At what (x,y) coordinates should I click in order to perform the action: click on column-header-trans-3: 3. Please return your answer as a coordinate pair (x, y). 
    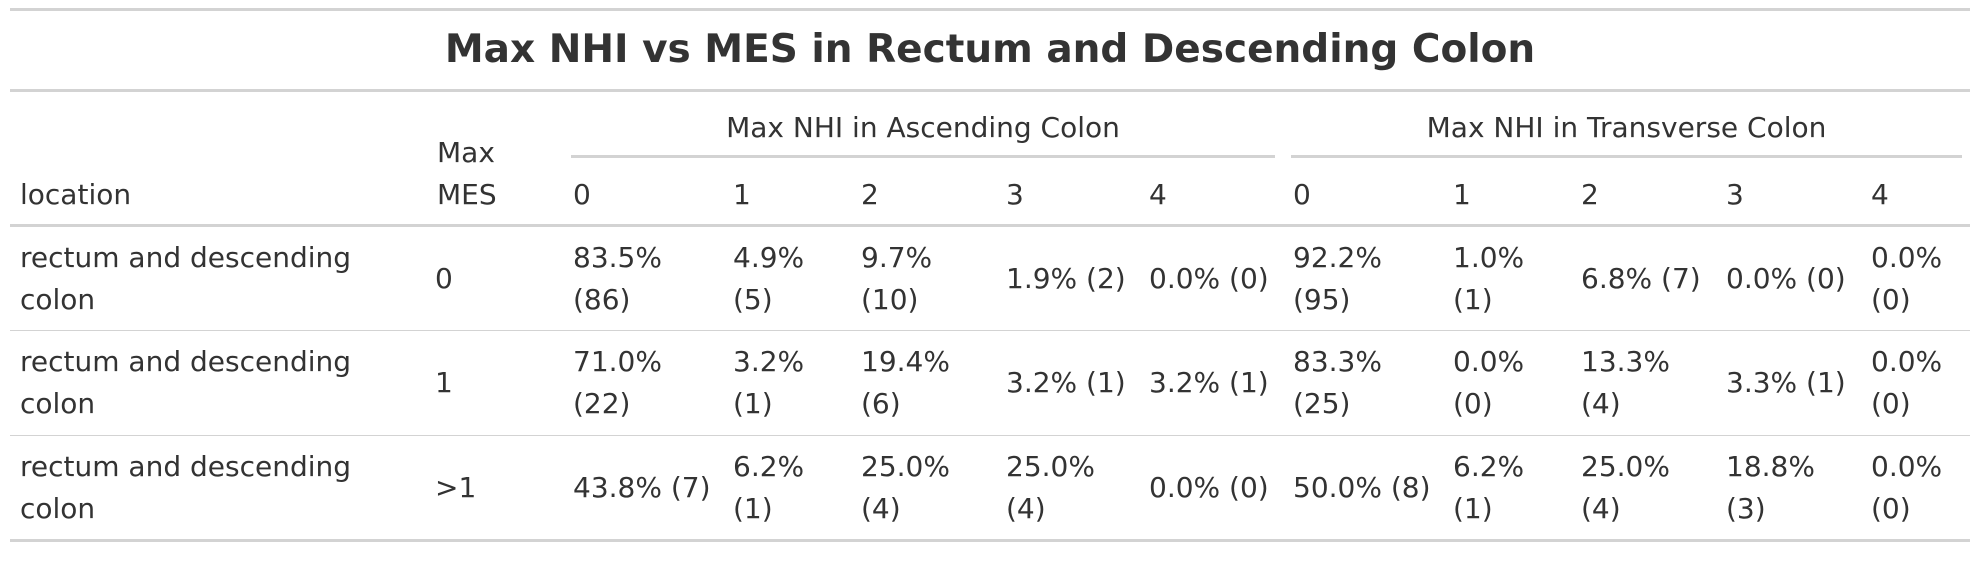
    Looking at the image, I should click on (1788, 192).